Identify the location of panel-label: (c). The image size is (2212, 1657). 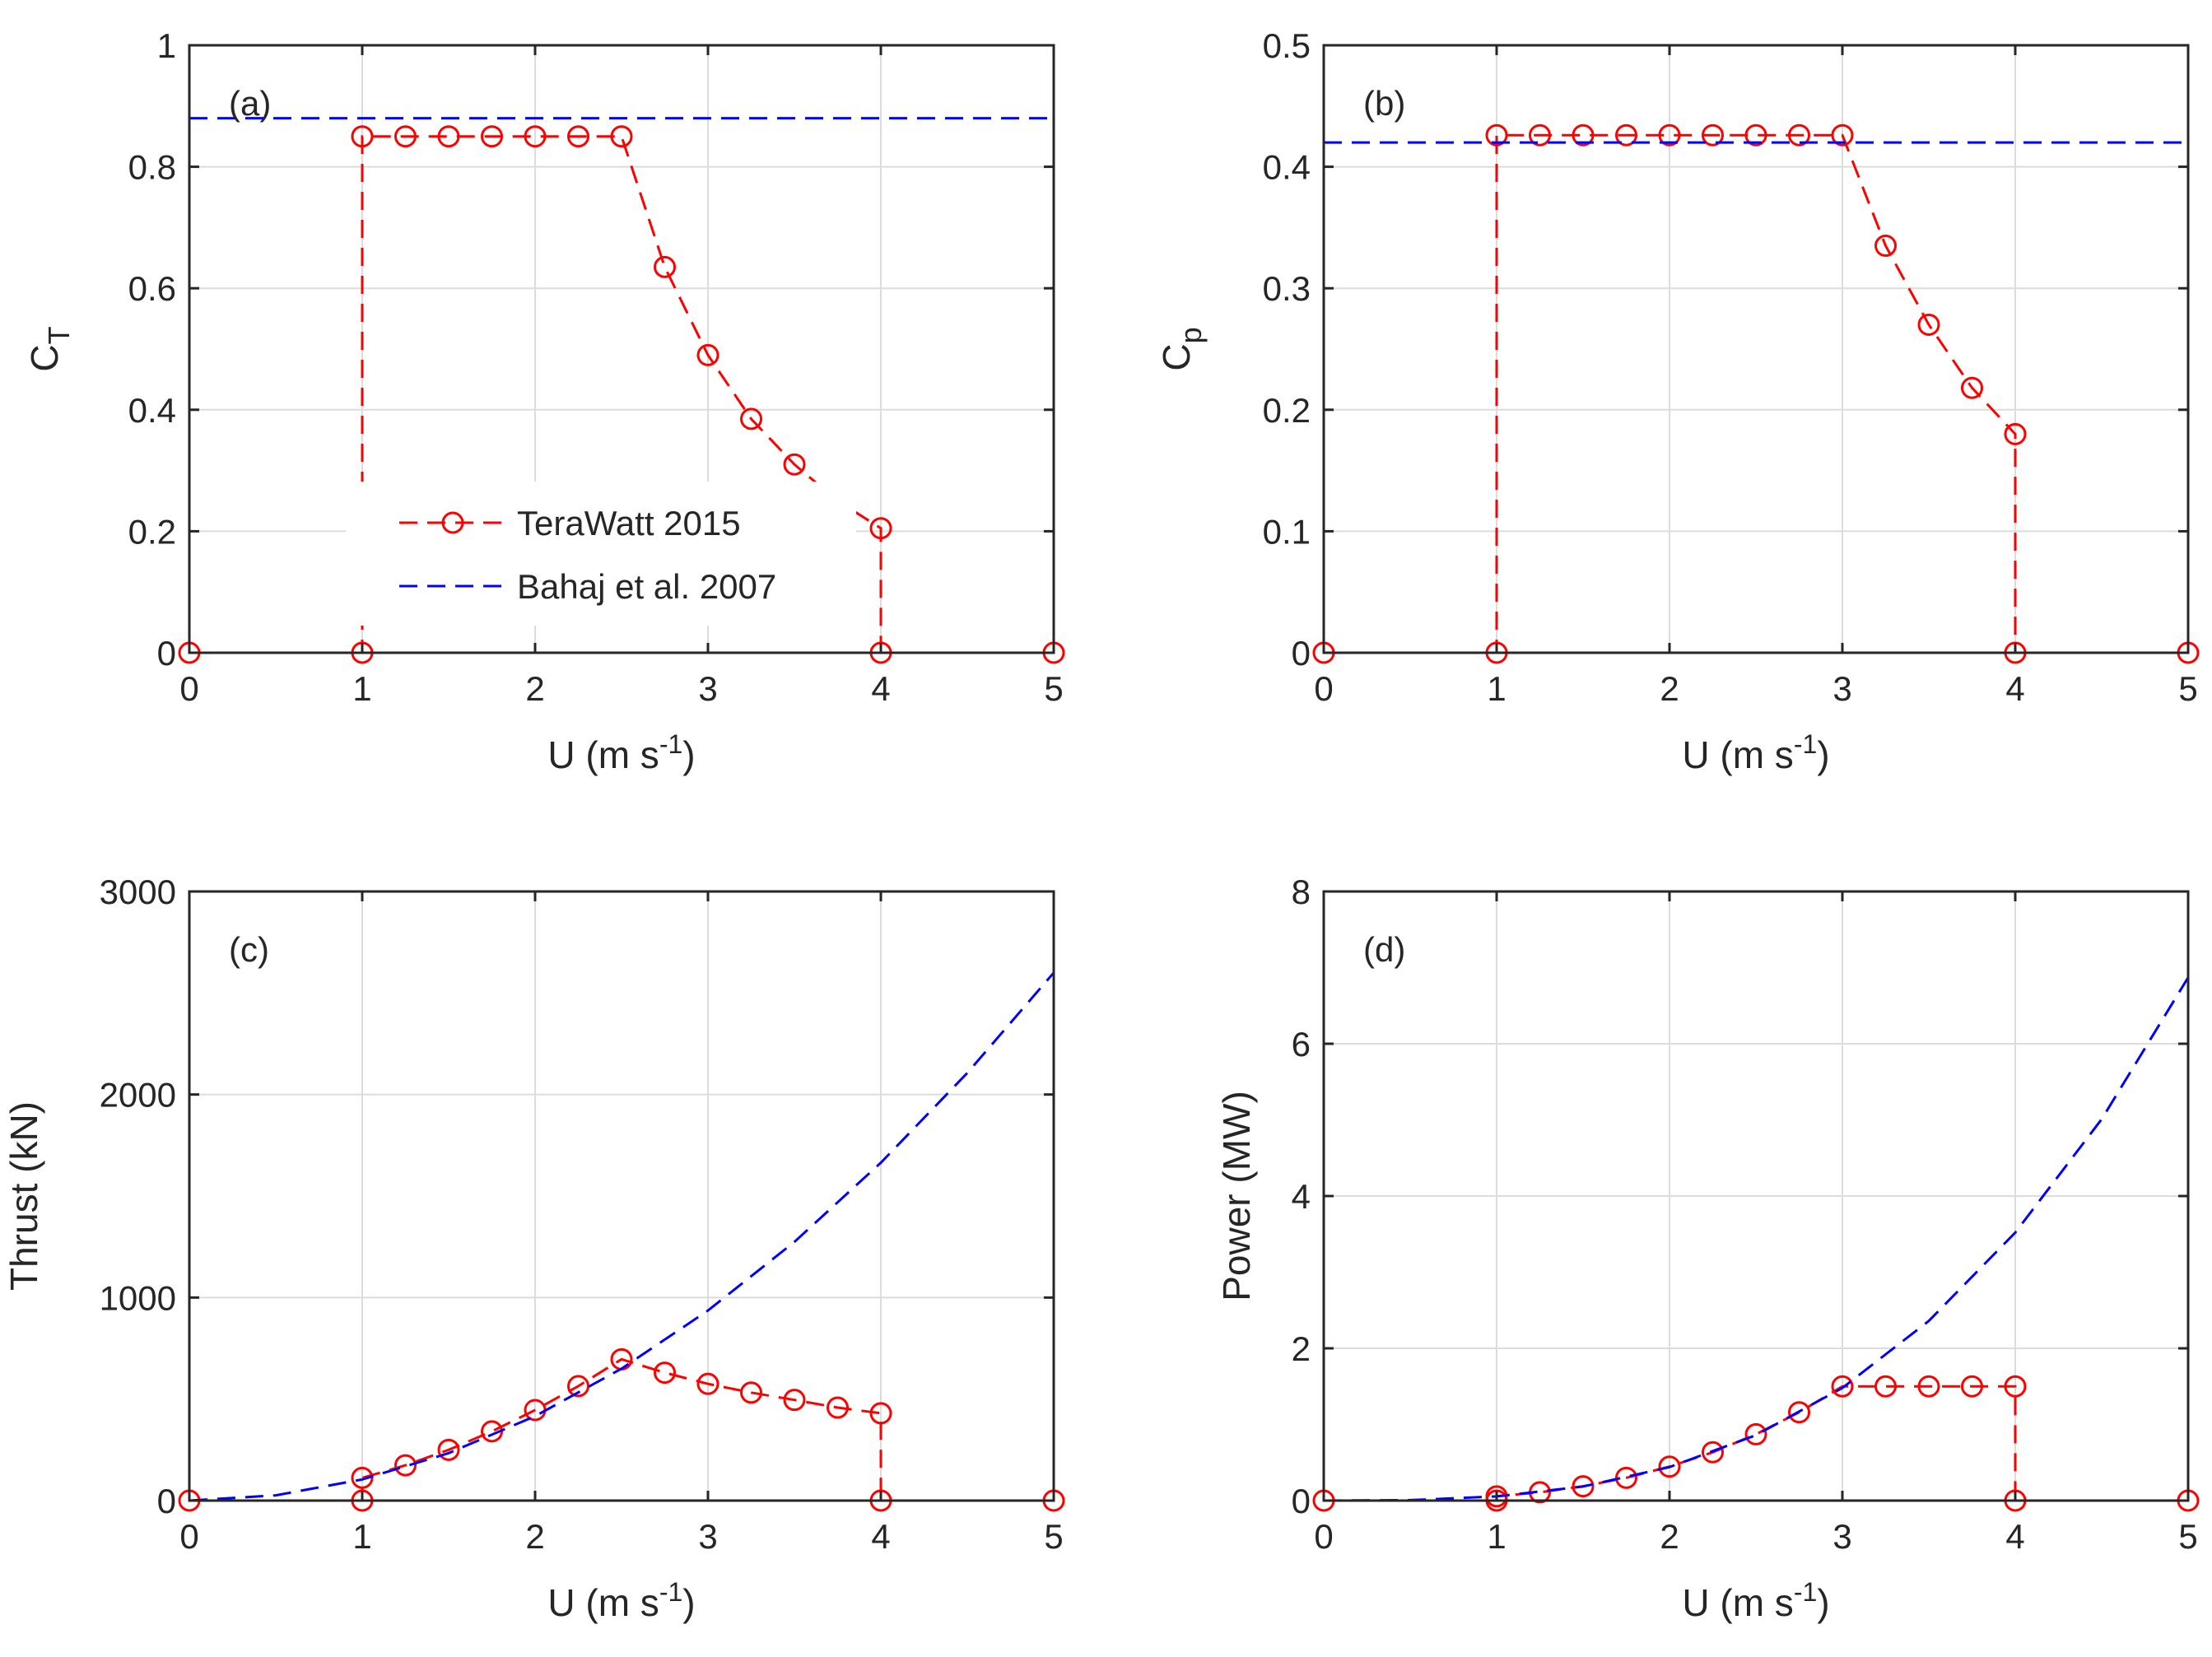
(249, 949).